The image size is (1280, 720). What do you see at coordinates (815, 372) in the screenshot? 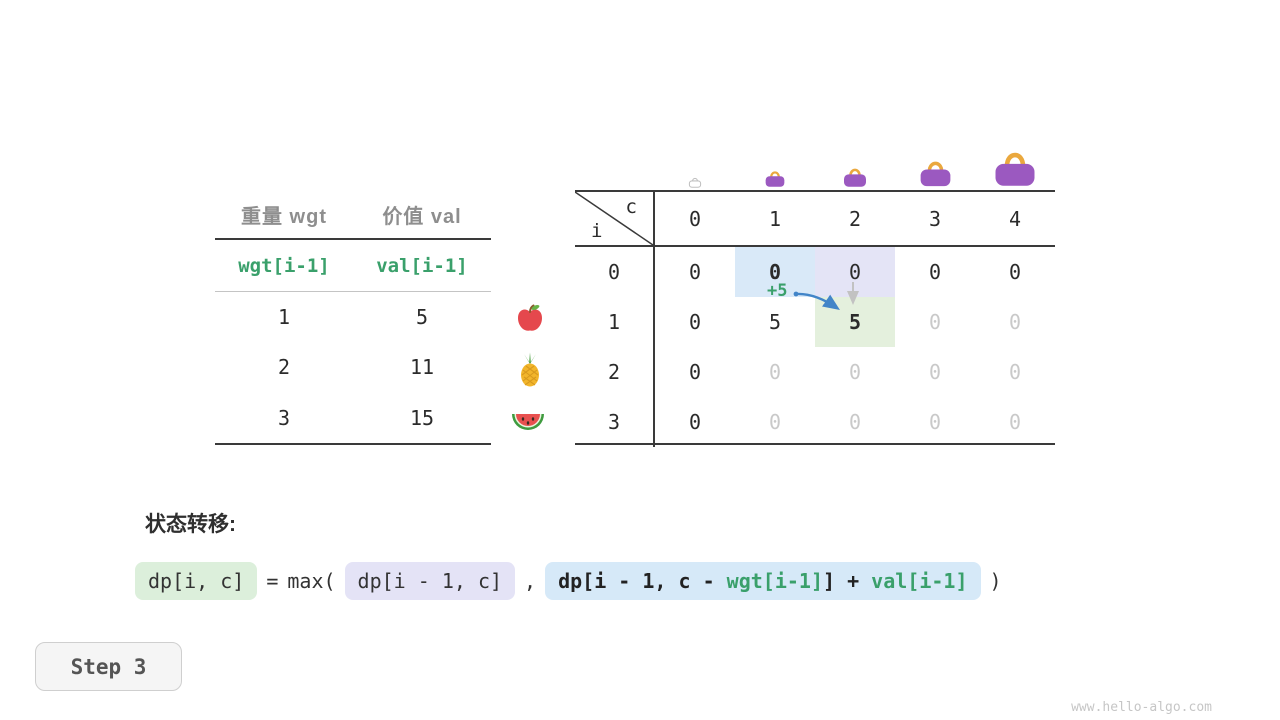
I see `dp-row-2: 2 0 0 0 0 0` at bounding box center [815, 372].